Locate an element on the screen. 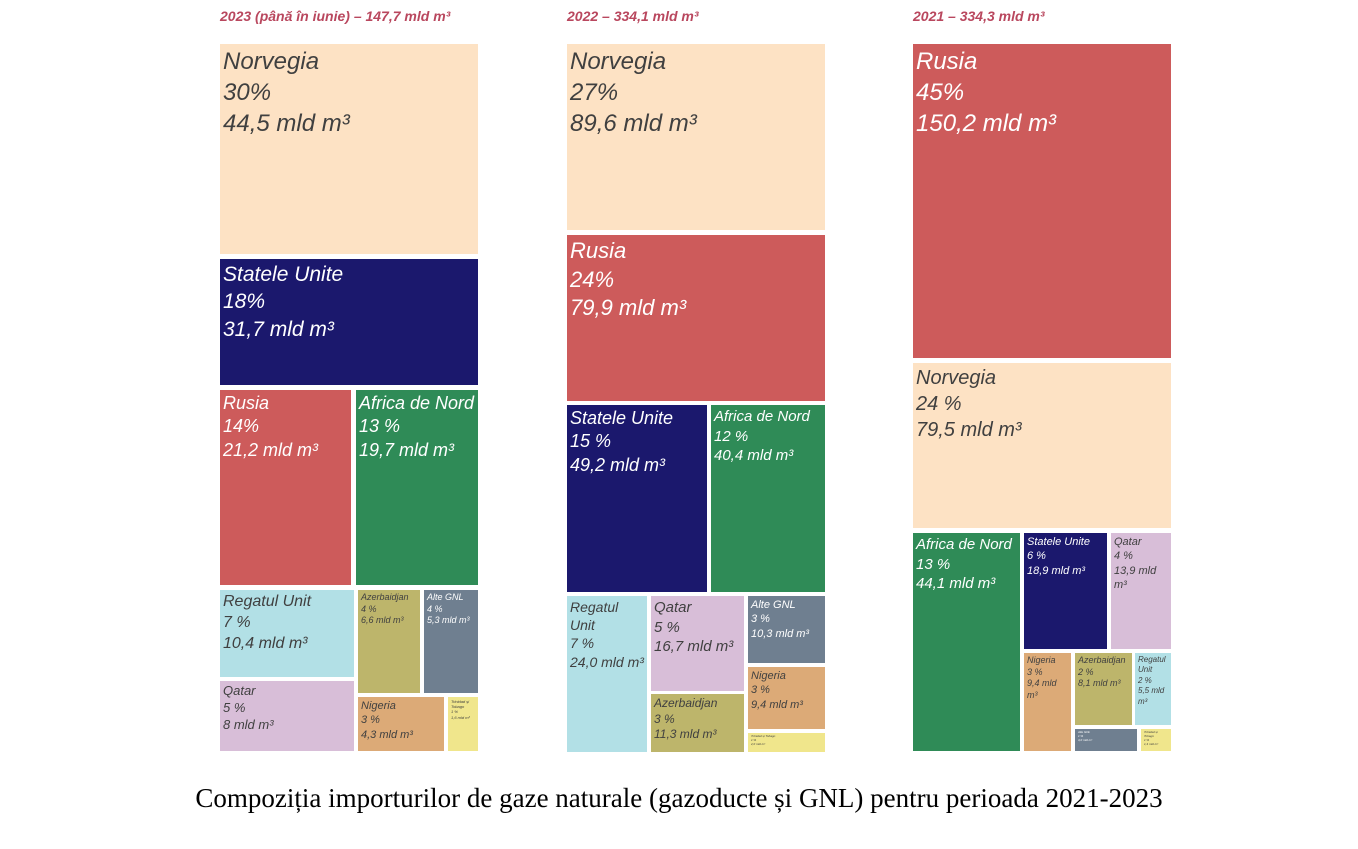  cell-value: 4,0 mld m³ is located at coordinates (1085, 739).